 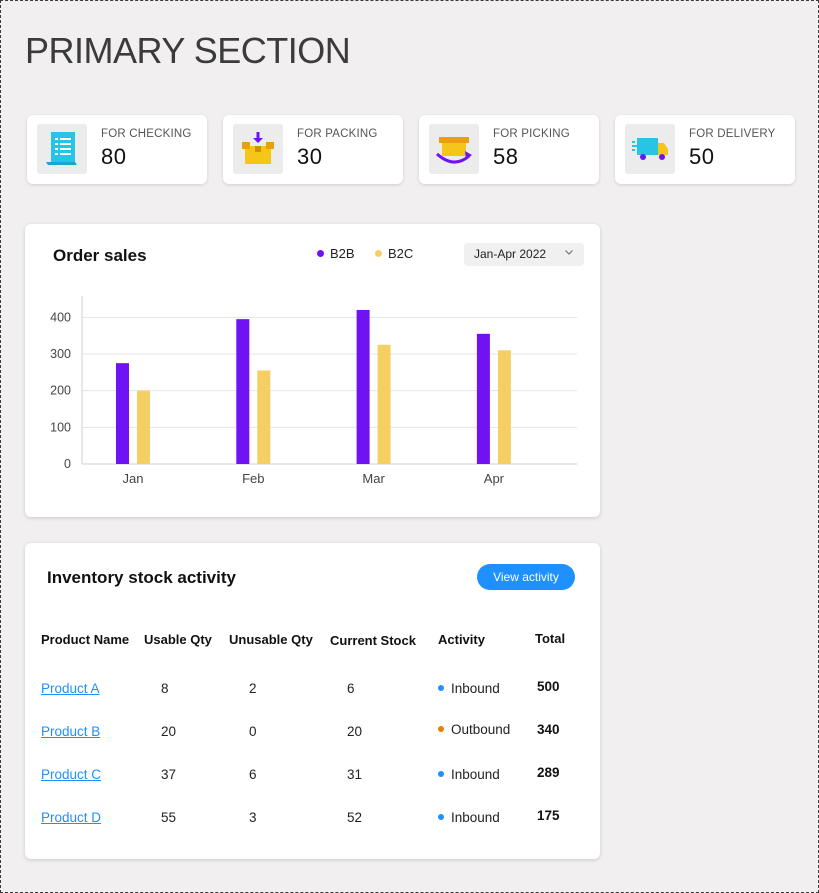 I want to click on bar-b2b-feb, so click(x=243, y=391).